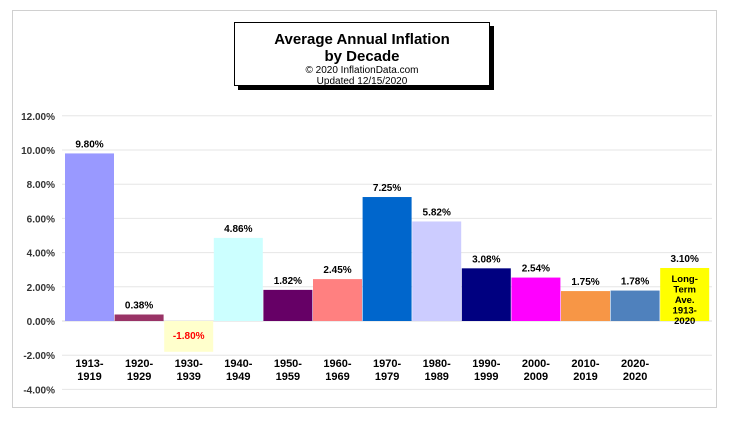 This screenshot has height=422, width=729. I want to click on bar-inside-label: Long-, so click(685, 279).